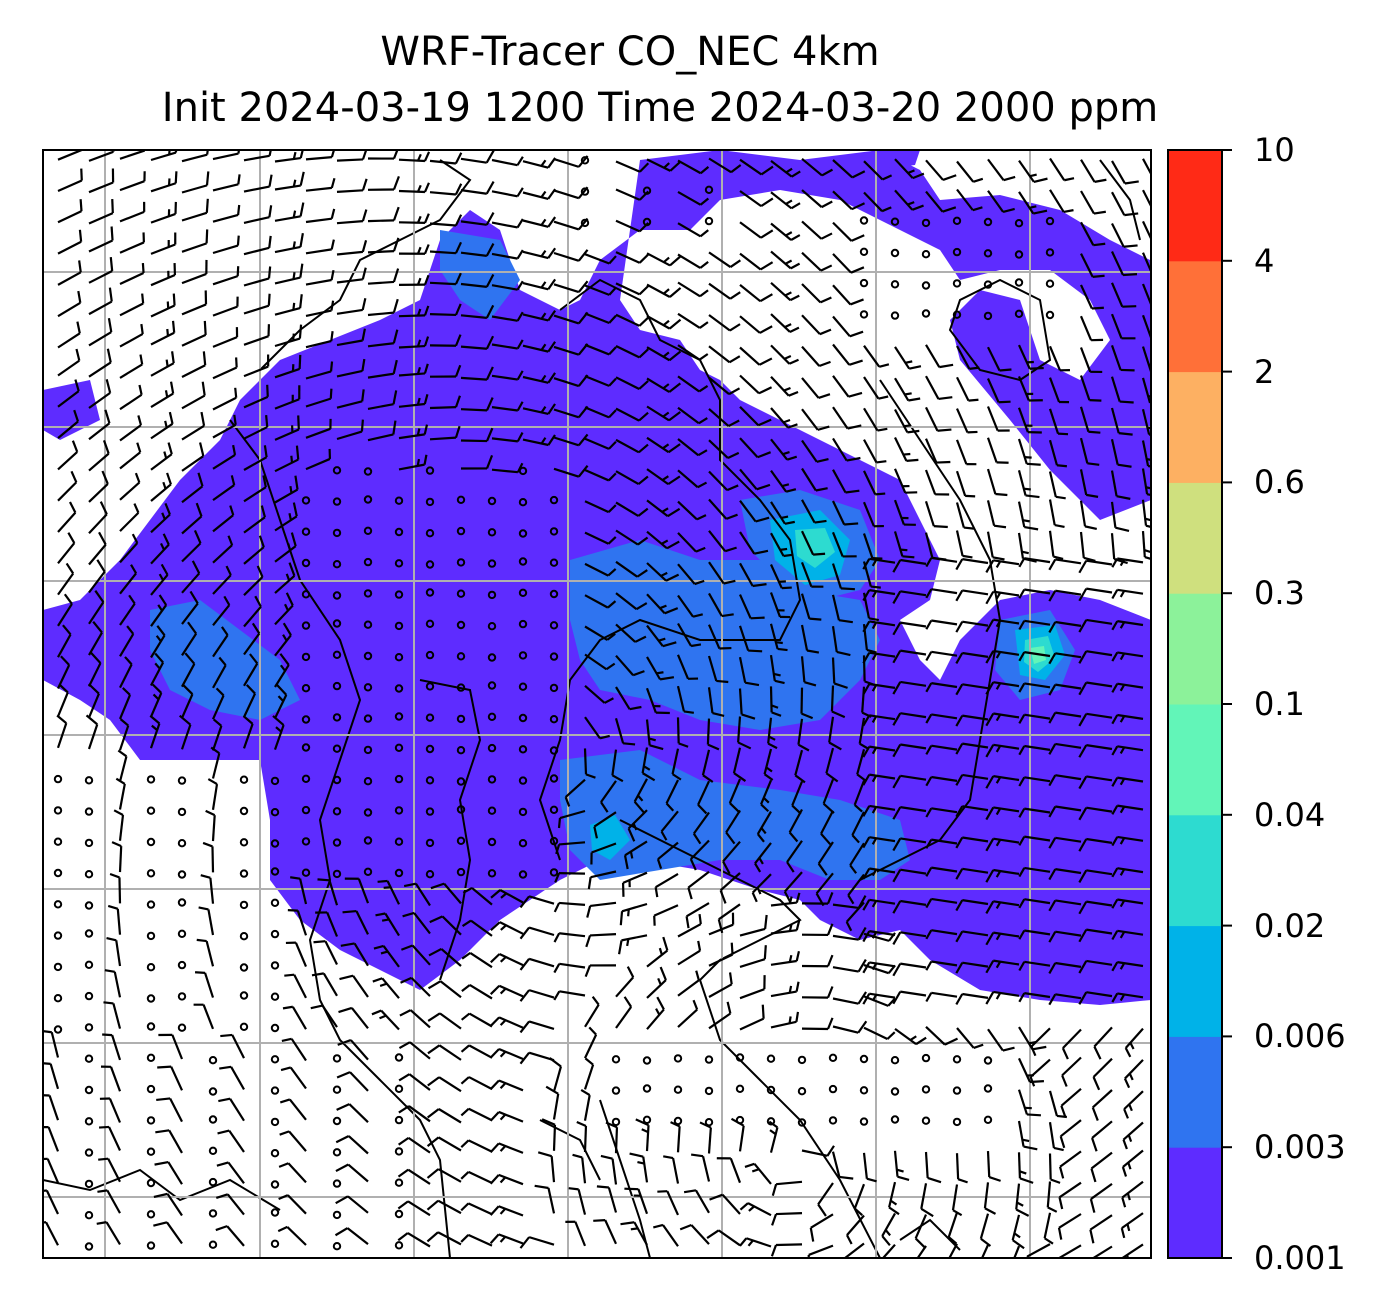  I want to click on colorbar-segment, so click(1195, 538).